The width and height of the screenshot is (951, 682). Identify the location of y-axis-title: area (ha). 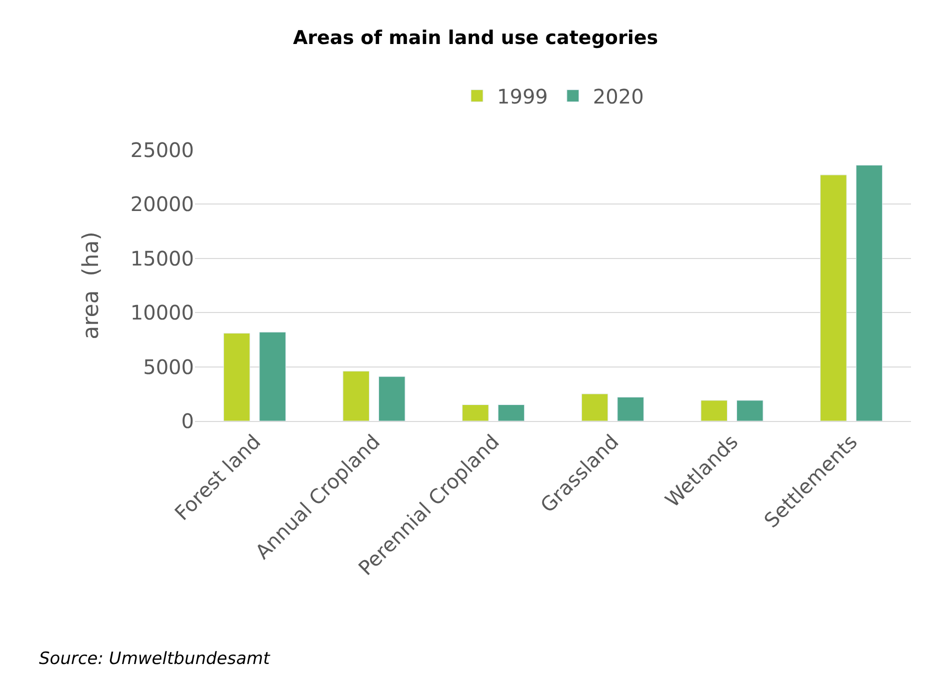
(91, 286).